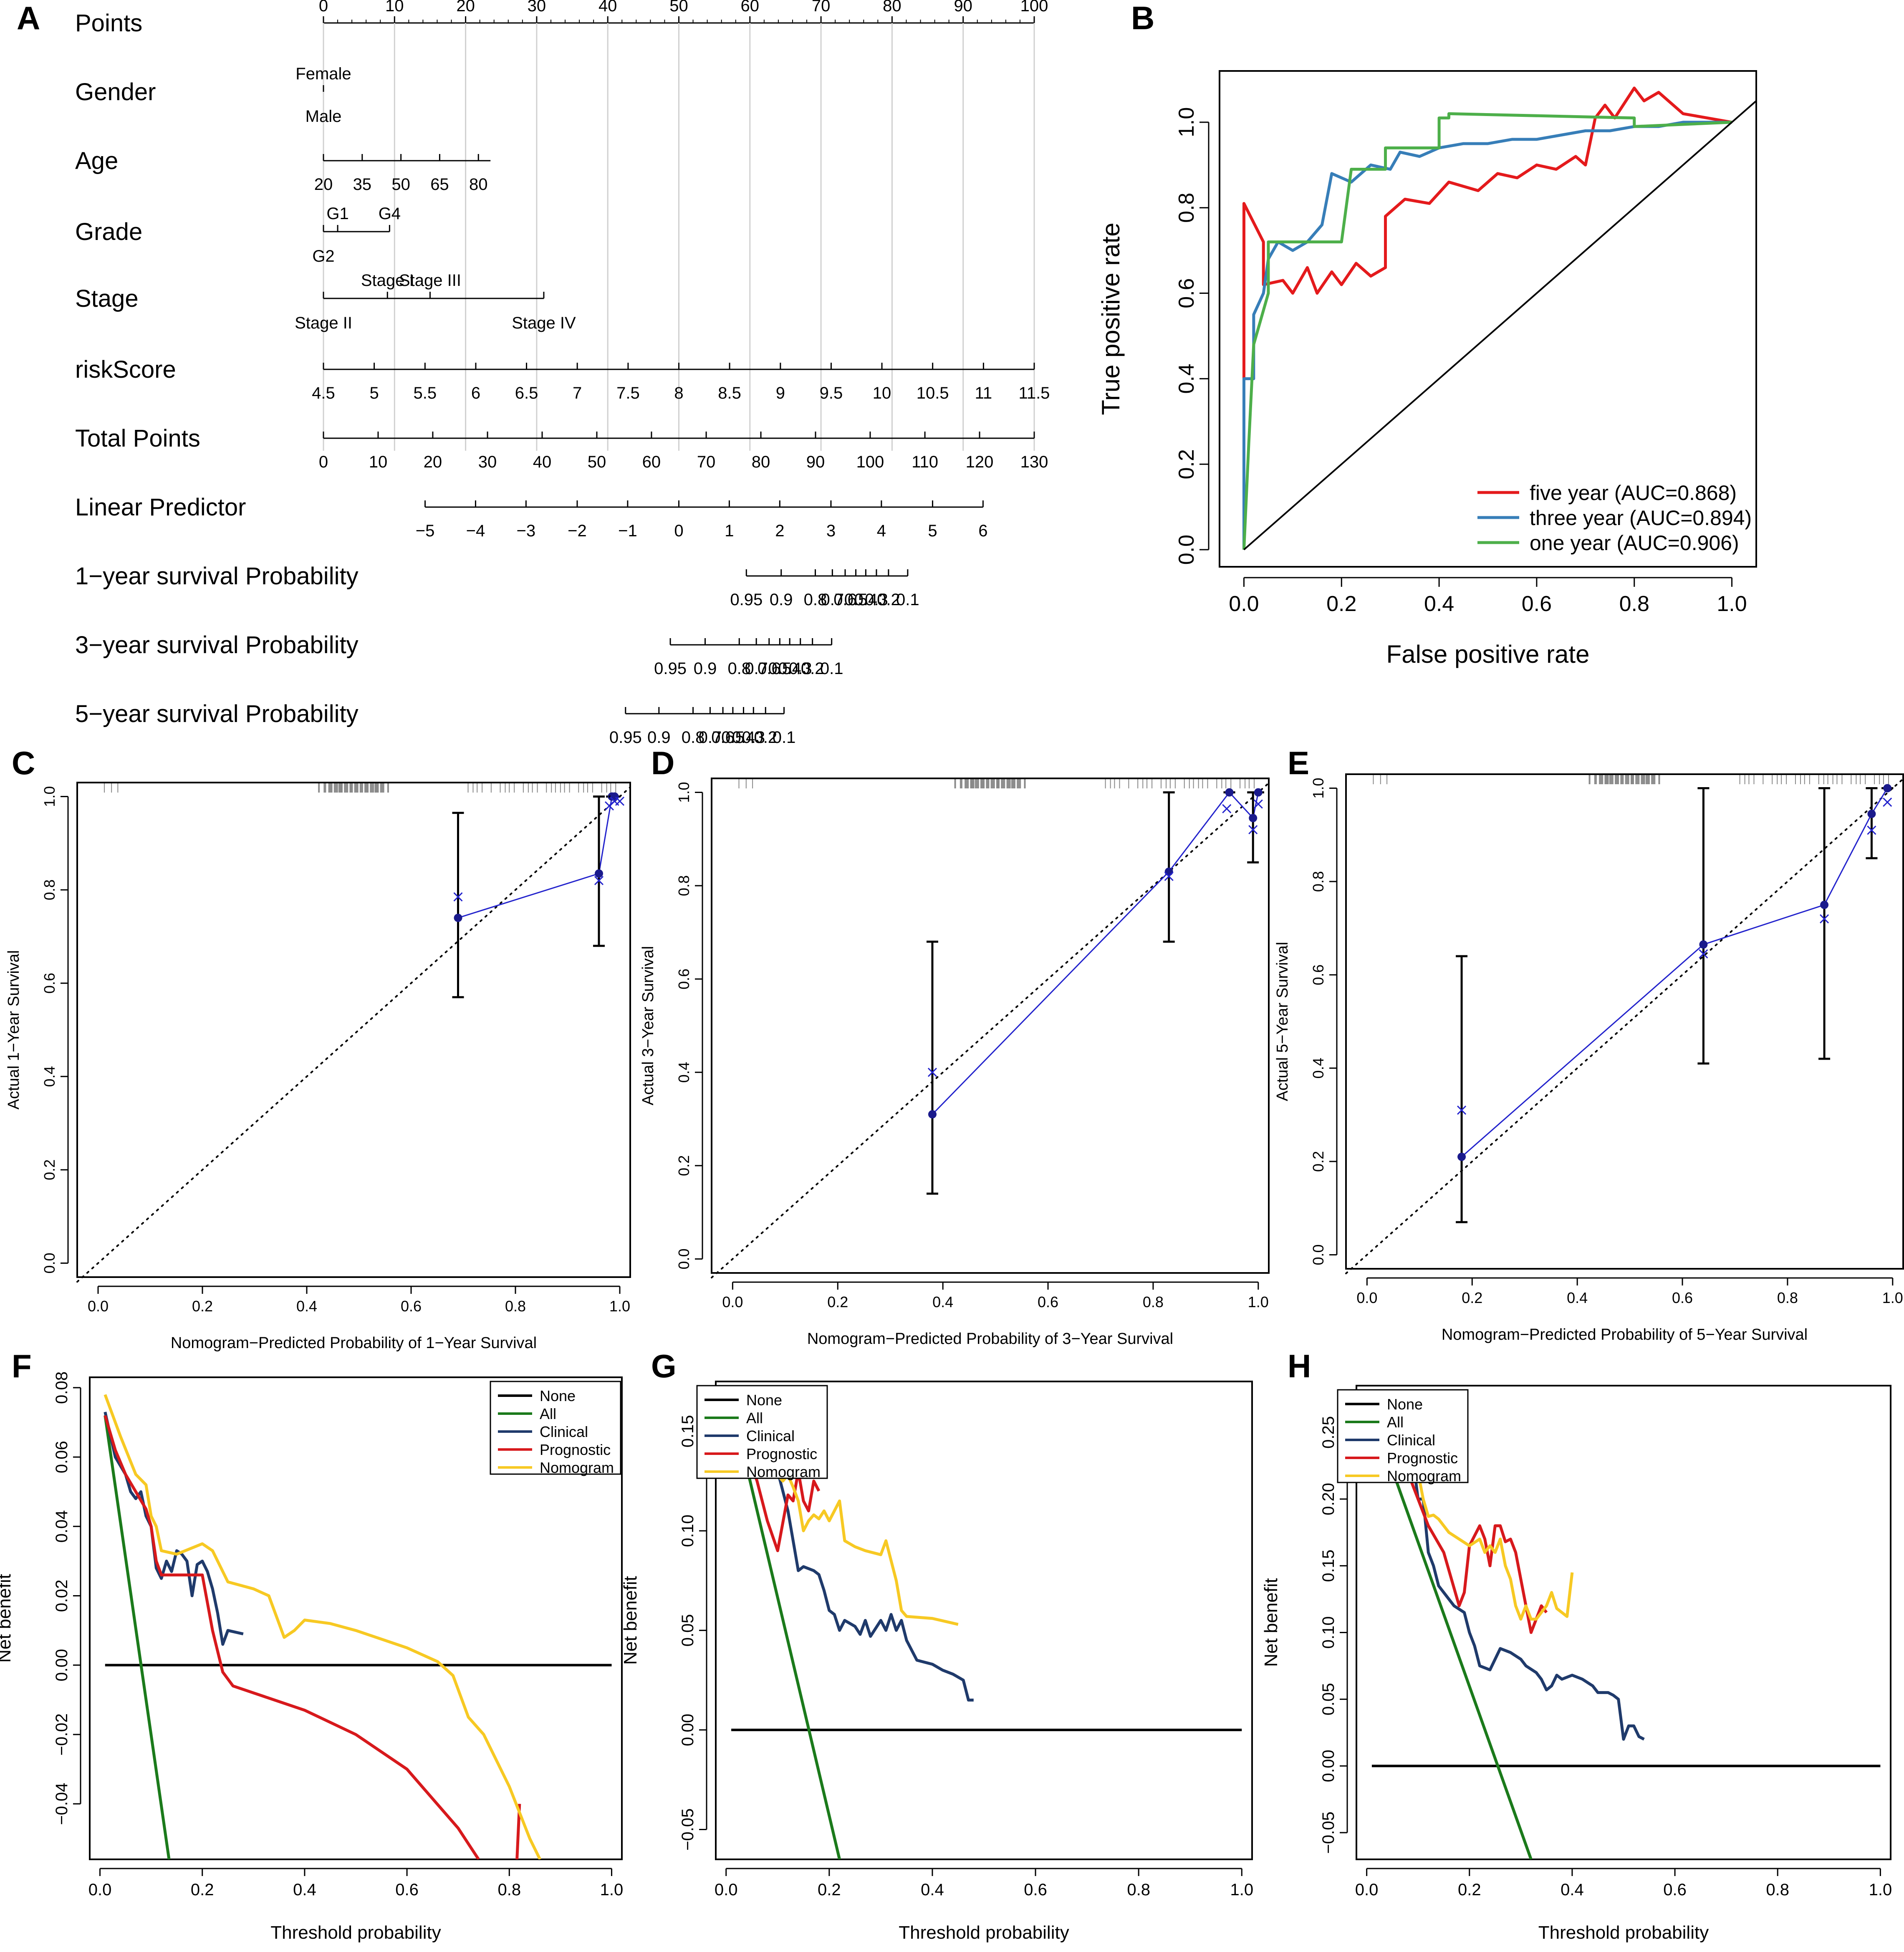 The height and width of the screenshot is (1952, 1904). Describe the element at coordinates (337, 214) in the screenshot. I see `nomogram-category-label: G1` at that location.